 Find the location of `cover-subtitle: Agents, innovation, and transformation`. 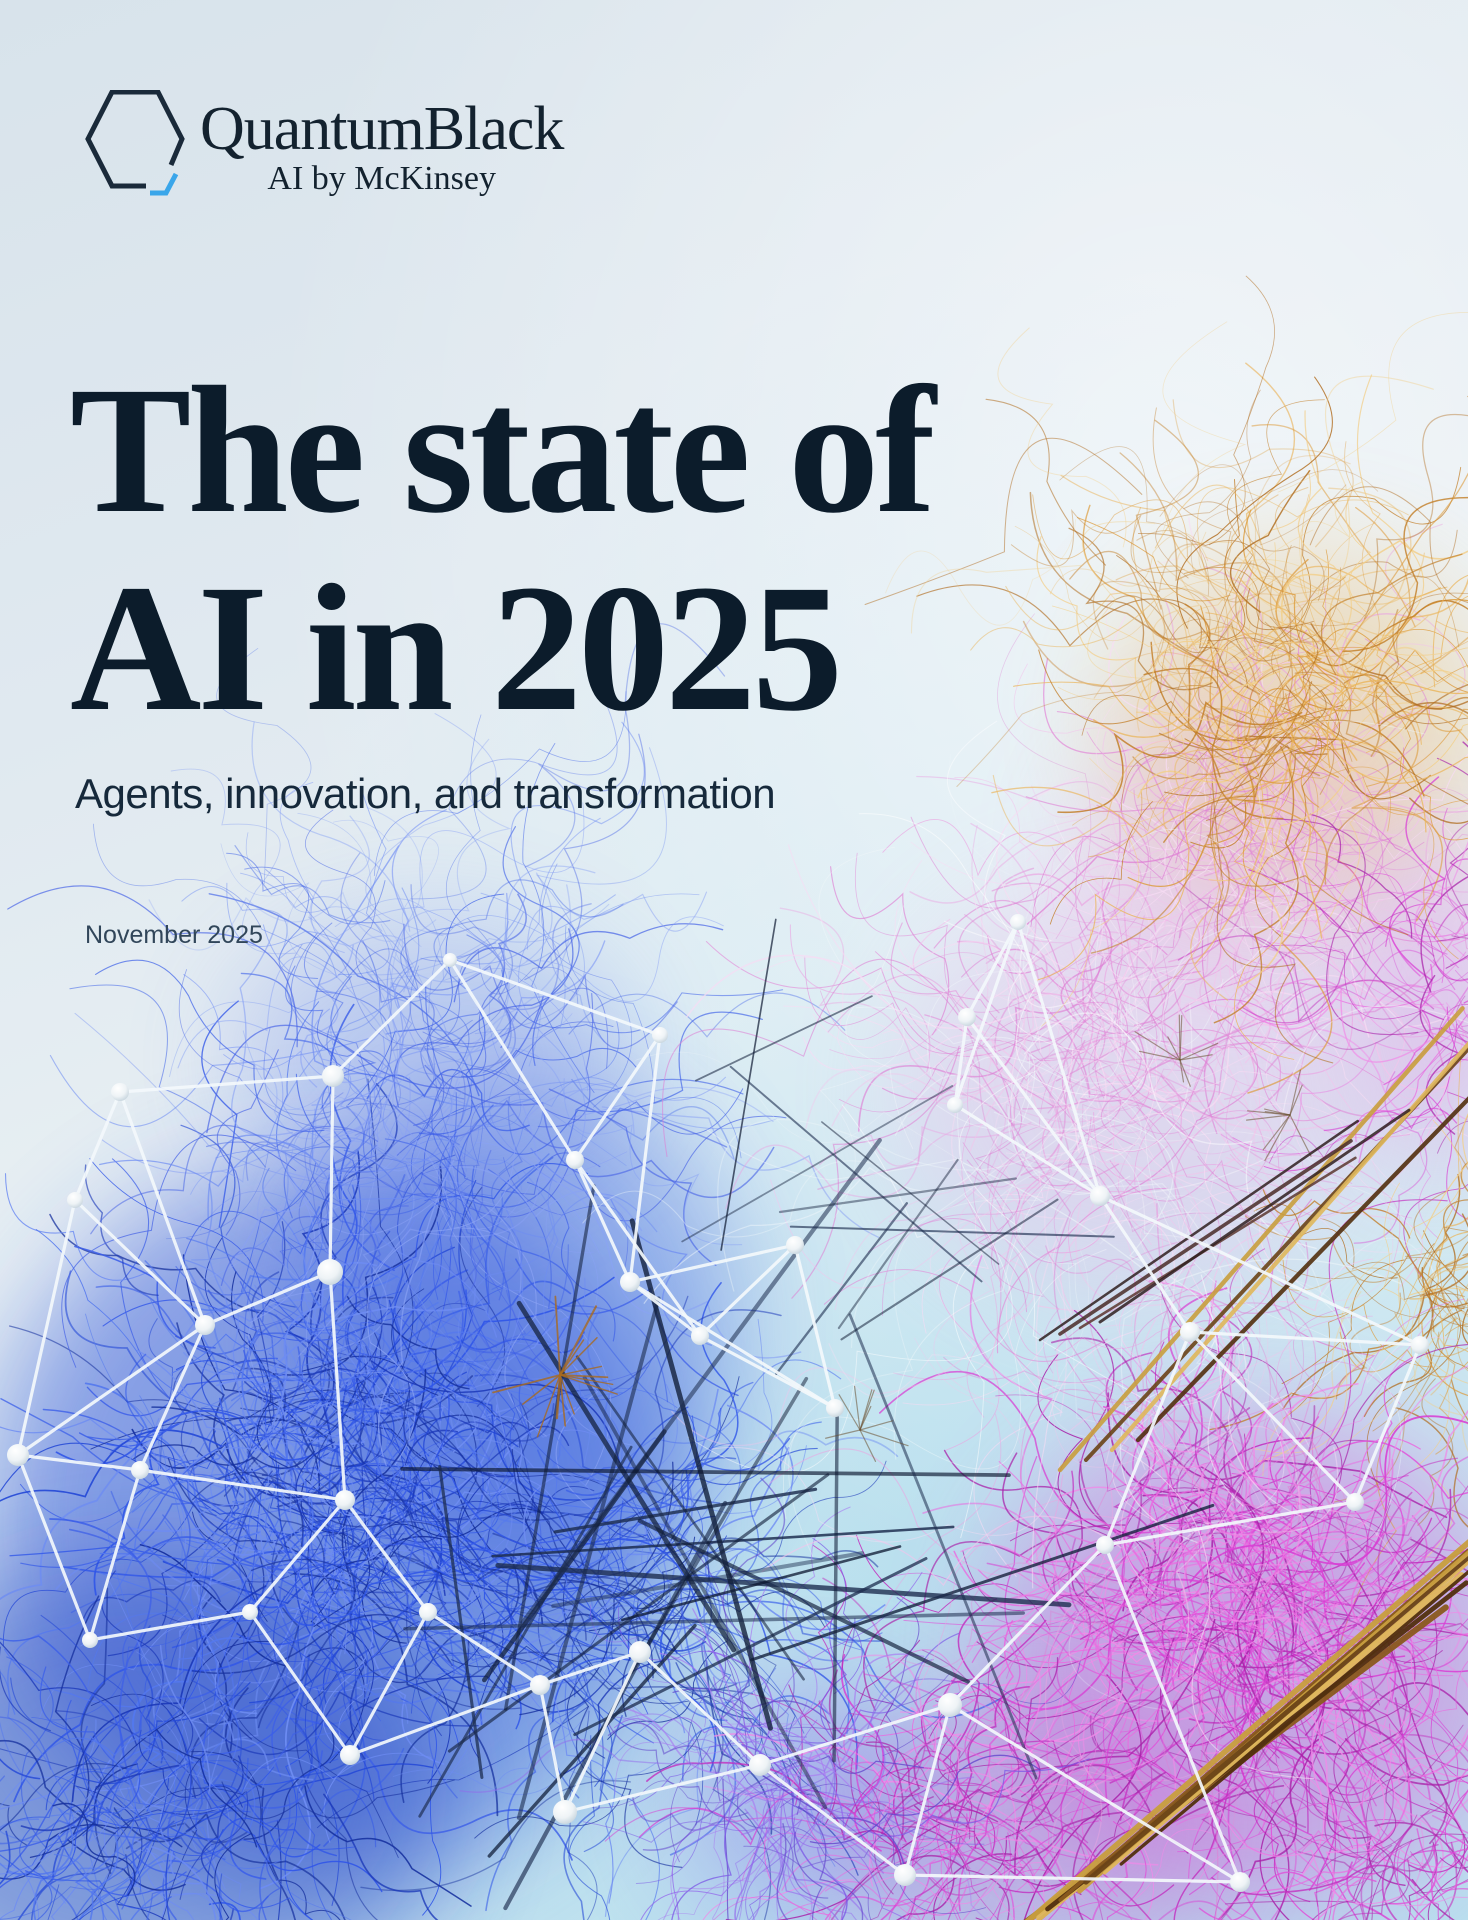

cover-subtitle: Agents, innovation, and transformation is located at coordinates (425, 793).